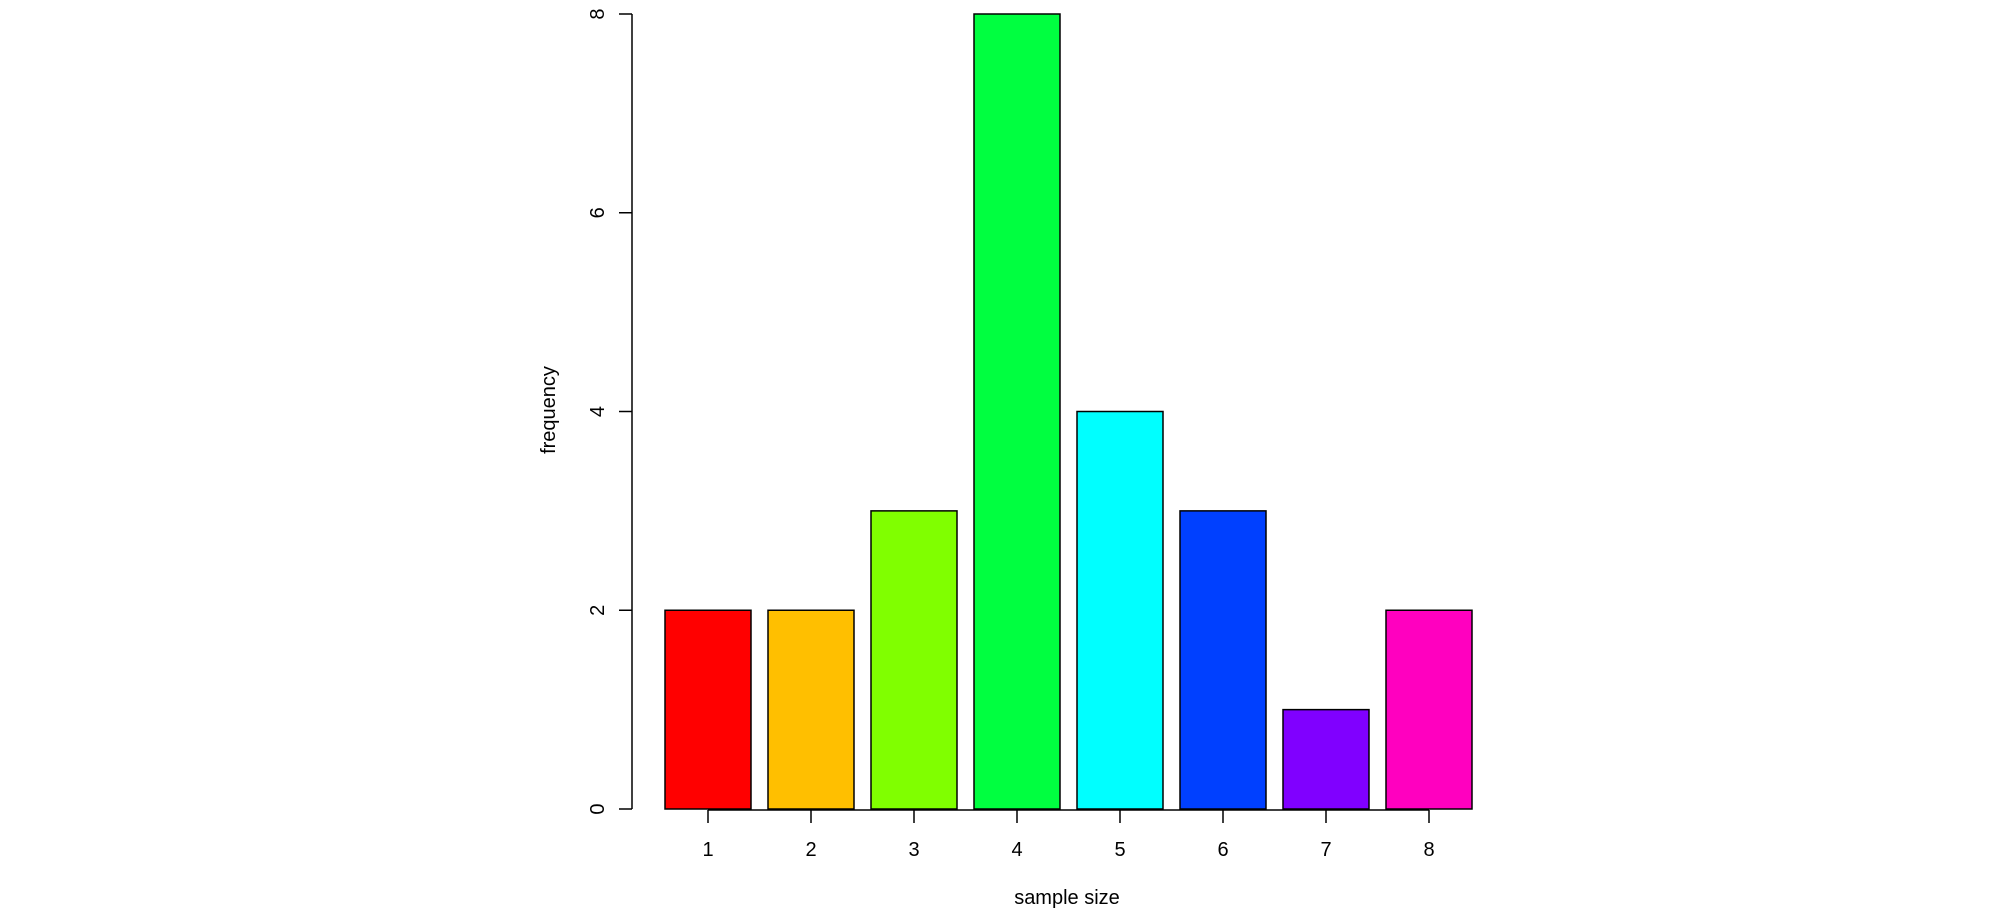  What do you see at coordinates (1016, 850) in the screenshot?
I see `x-tick-label: 4` at bounding box center [1016, 850].